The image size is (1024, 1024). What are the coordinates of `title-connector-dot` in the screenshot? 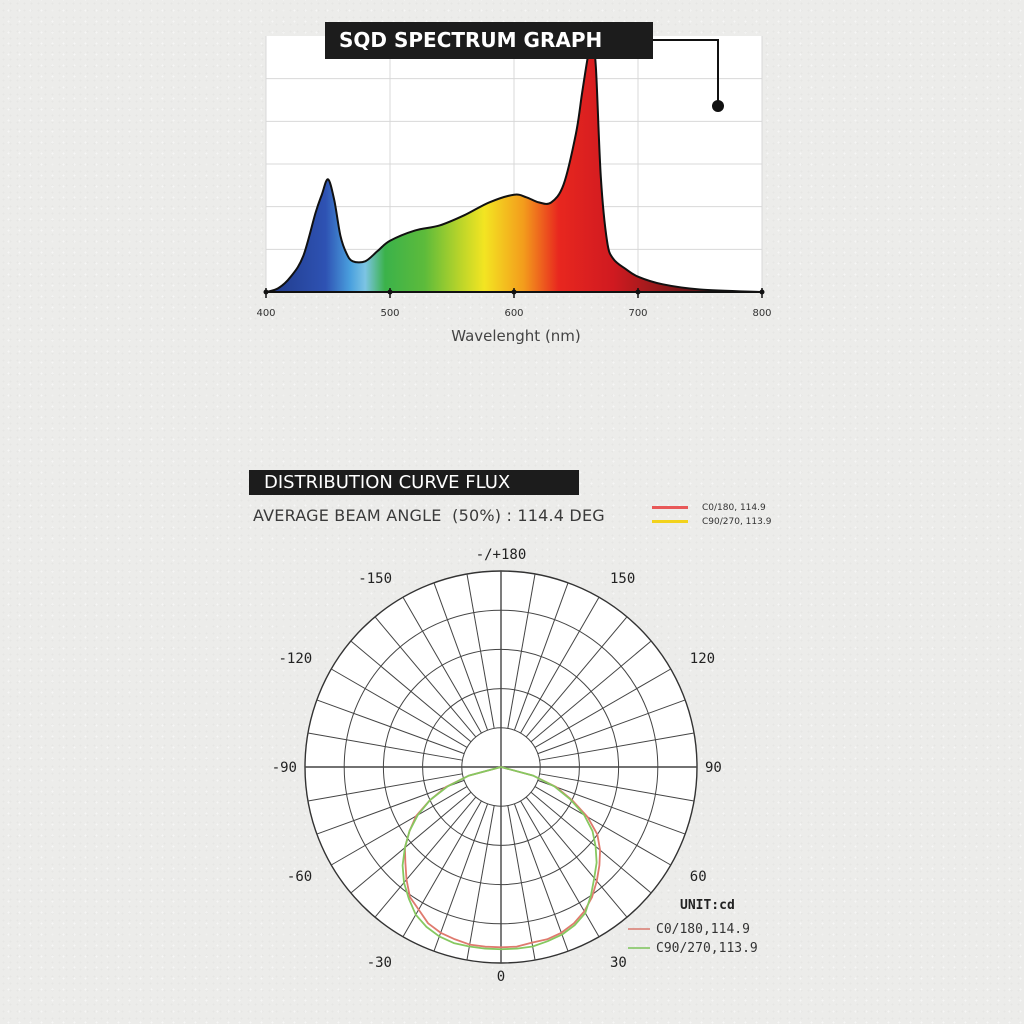 It's located at (718, 106).